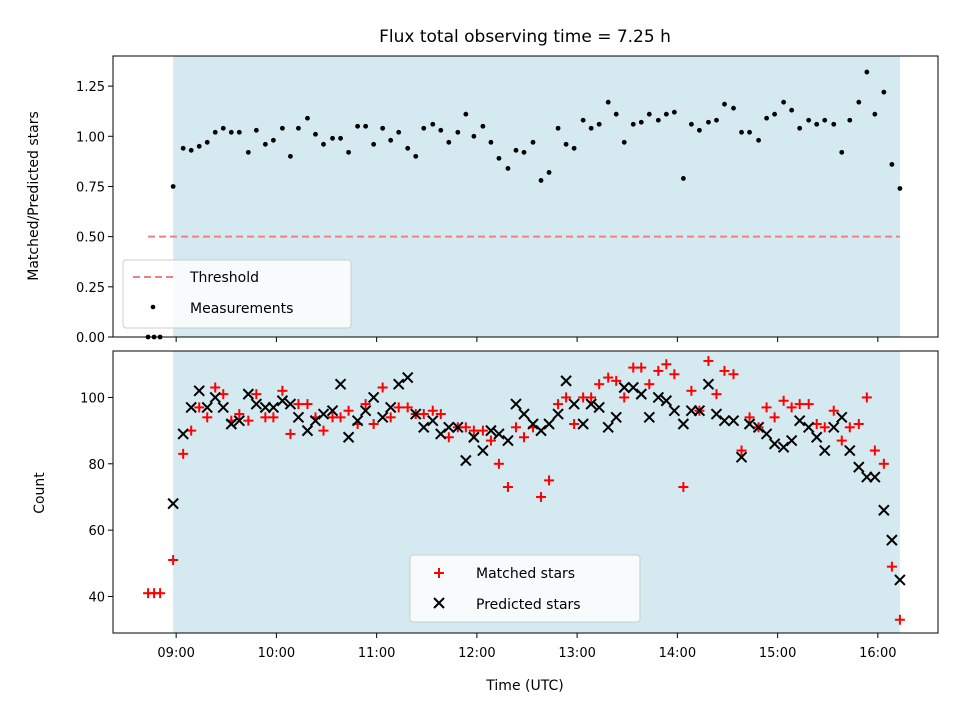 Image resolution: width=960 pixels, height=720 pixels. What do you see at coordinates (525, 588) in the screenshot?
I see `bottom-legend-box` at bounding box center [525, 588].